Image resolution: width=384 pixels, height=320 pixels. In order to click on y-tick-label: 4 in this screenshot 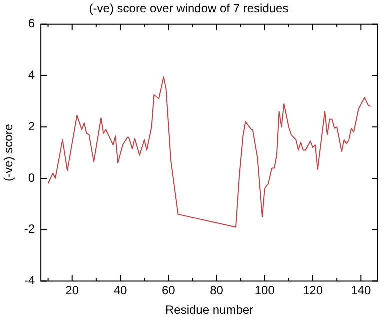, I will do `click(32, 75)`.